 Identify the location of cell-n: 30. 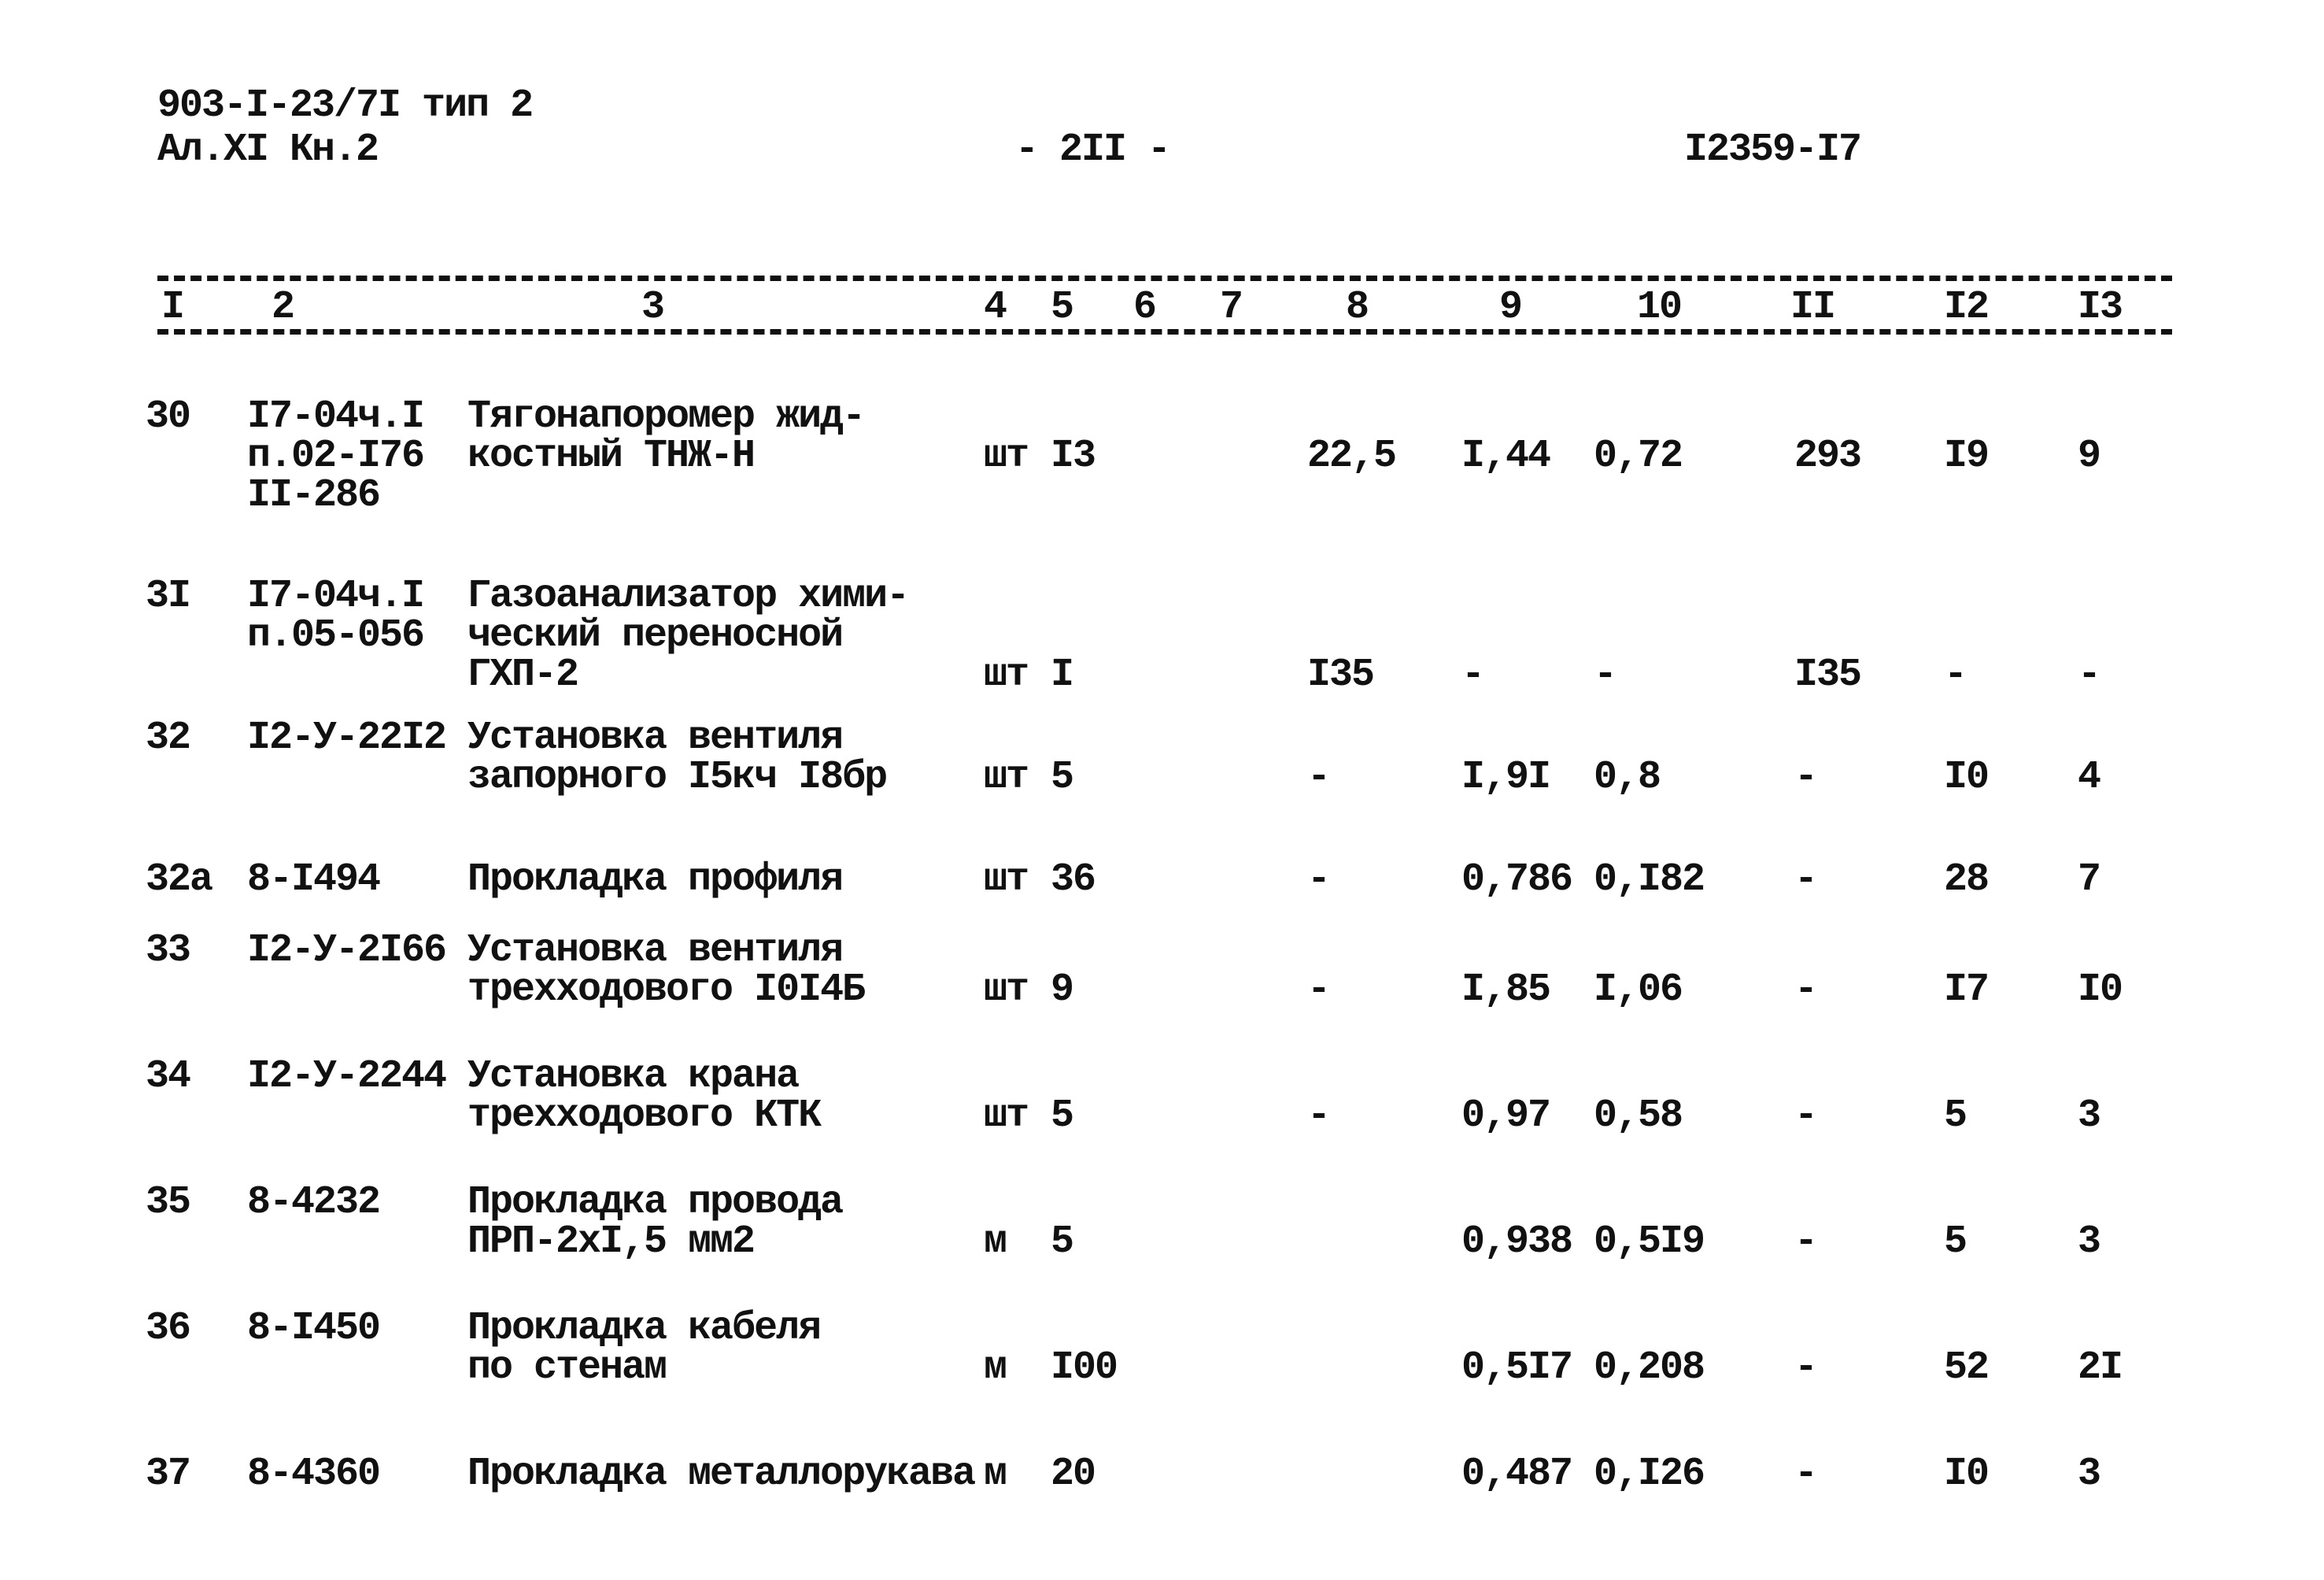
(168, 417).